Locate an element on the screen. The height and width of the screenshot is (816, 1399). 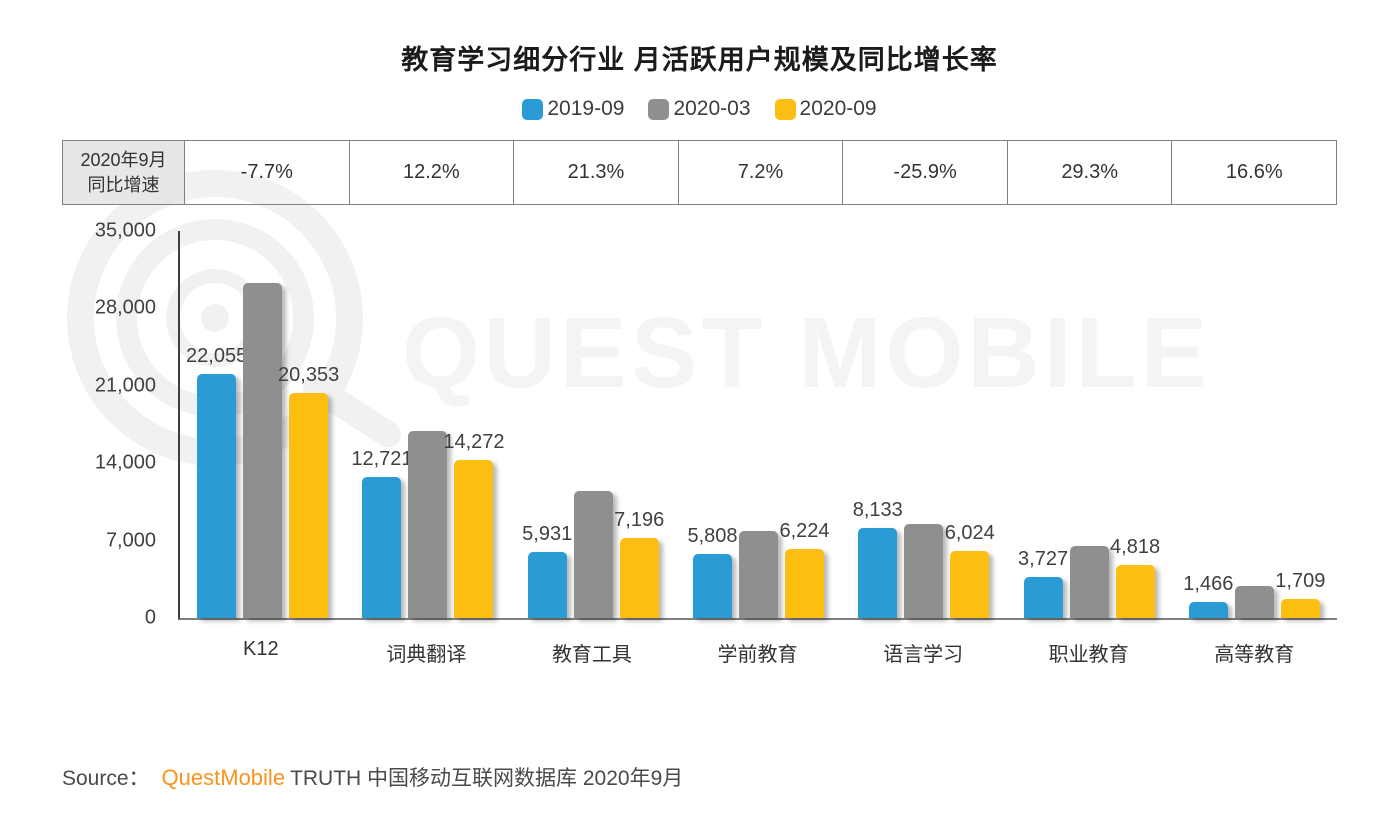
growth-value-cell: 21.3% is located at coordinates (596, 172).